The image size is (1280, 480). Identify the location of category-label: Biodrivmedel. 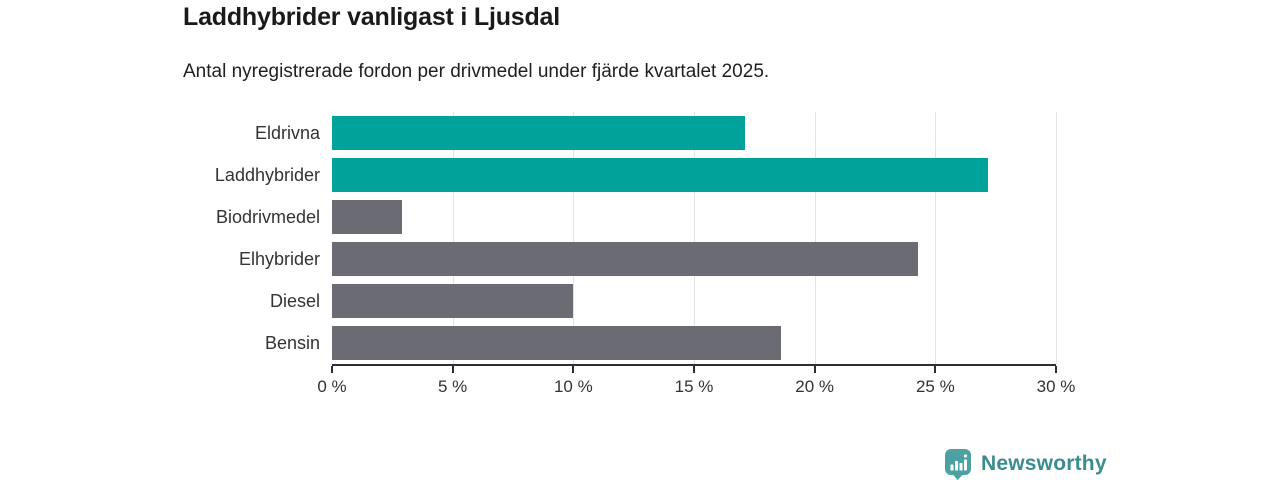
(267, 217).